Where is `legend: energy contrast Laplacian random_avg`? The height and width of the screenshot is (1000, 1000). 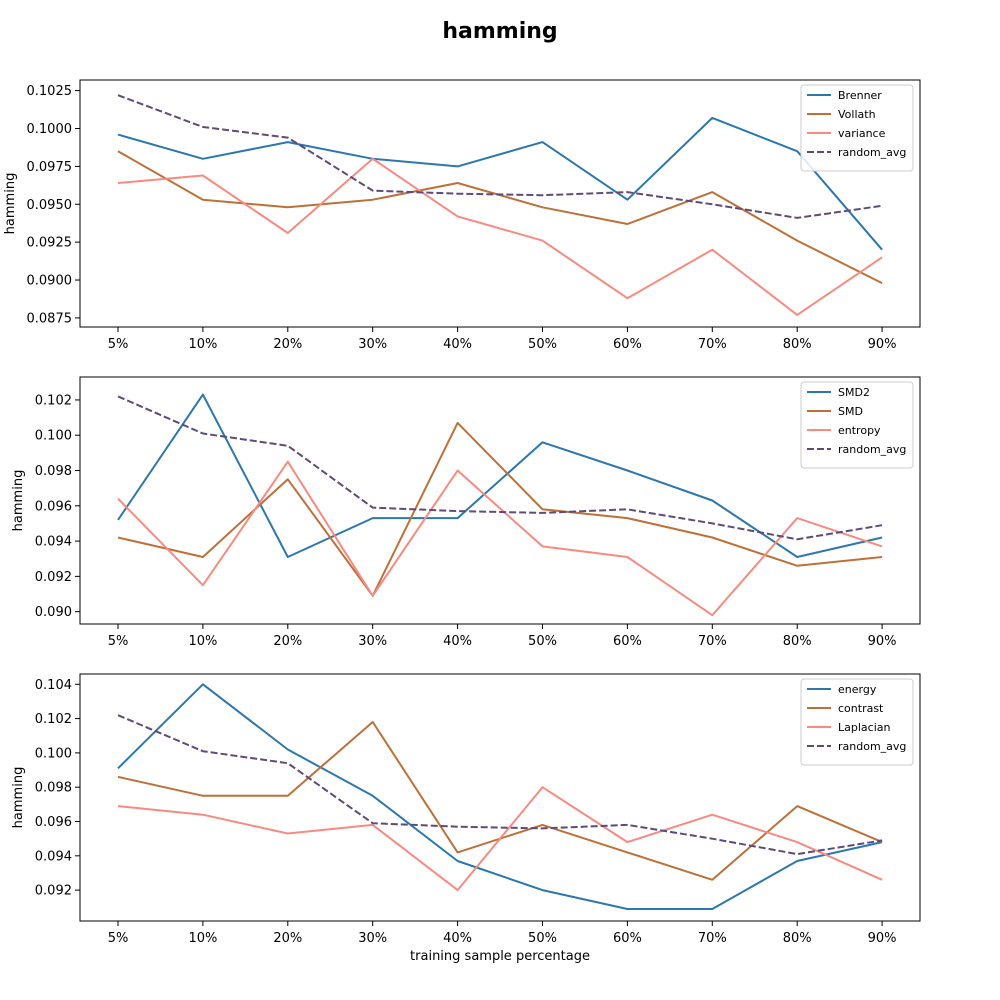
legend: energy contrast Laplacian random_avg is located at coordinates (857, 722).